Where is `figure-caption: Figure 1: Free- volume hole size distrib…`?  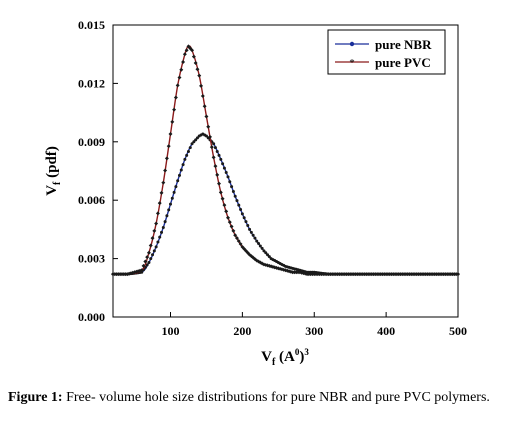
figure-caption: Figure 1: Free- volume hole size distrib… is located at coordinates (260, 398).